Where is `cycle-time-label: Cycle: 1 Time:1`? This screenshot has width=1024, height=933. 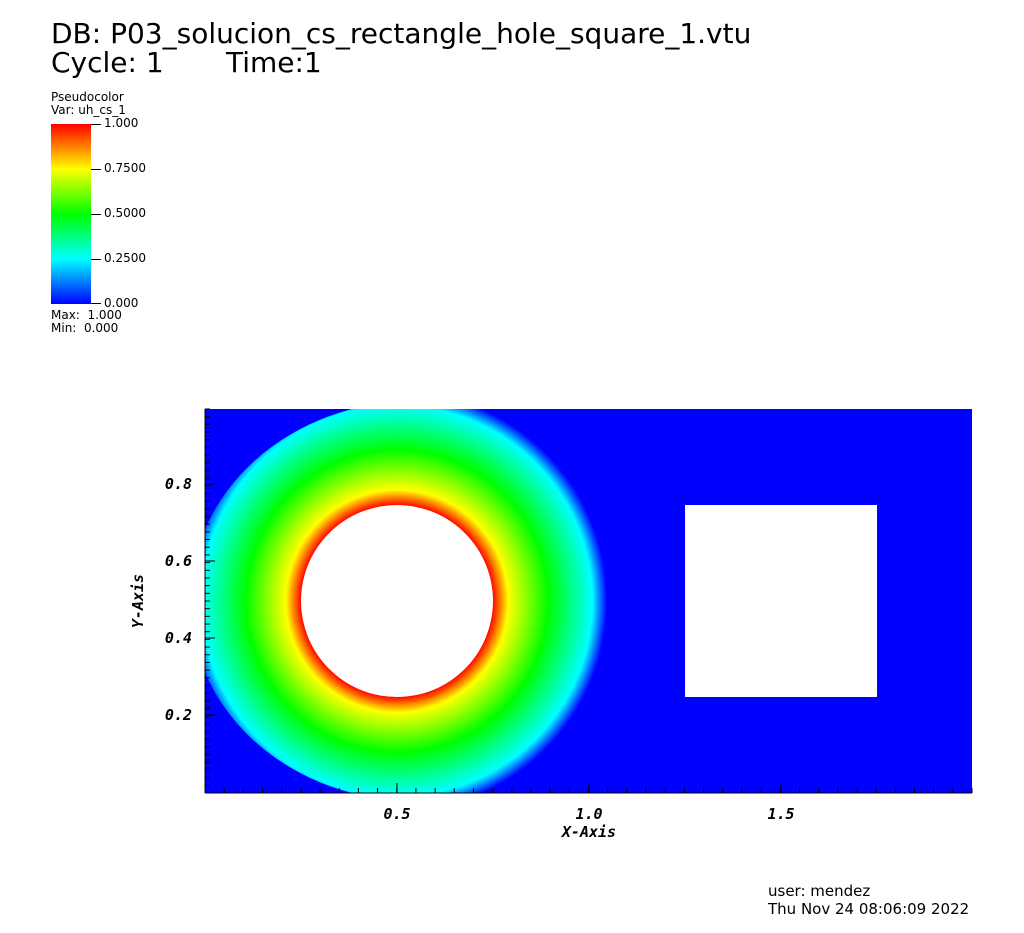 cycle-time-label: Cycle: 1 Time:1 is located at coordinates (186, 62).